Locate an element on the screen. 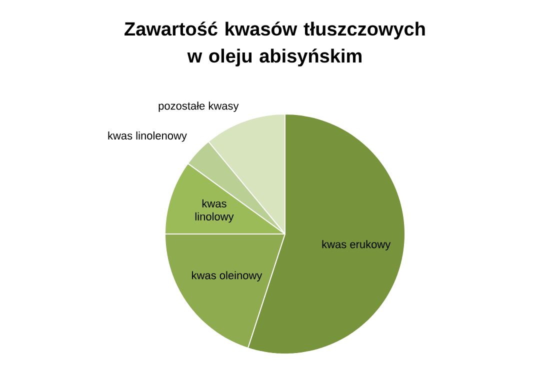 This screenshot has height=381, width=550. chart-title: Zawartość kwasów tłuszczowych w oleju abisyńskim is located at coordinates (274, 44).